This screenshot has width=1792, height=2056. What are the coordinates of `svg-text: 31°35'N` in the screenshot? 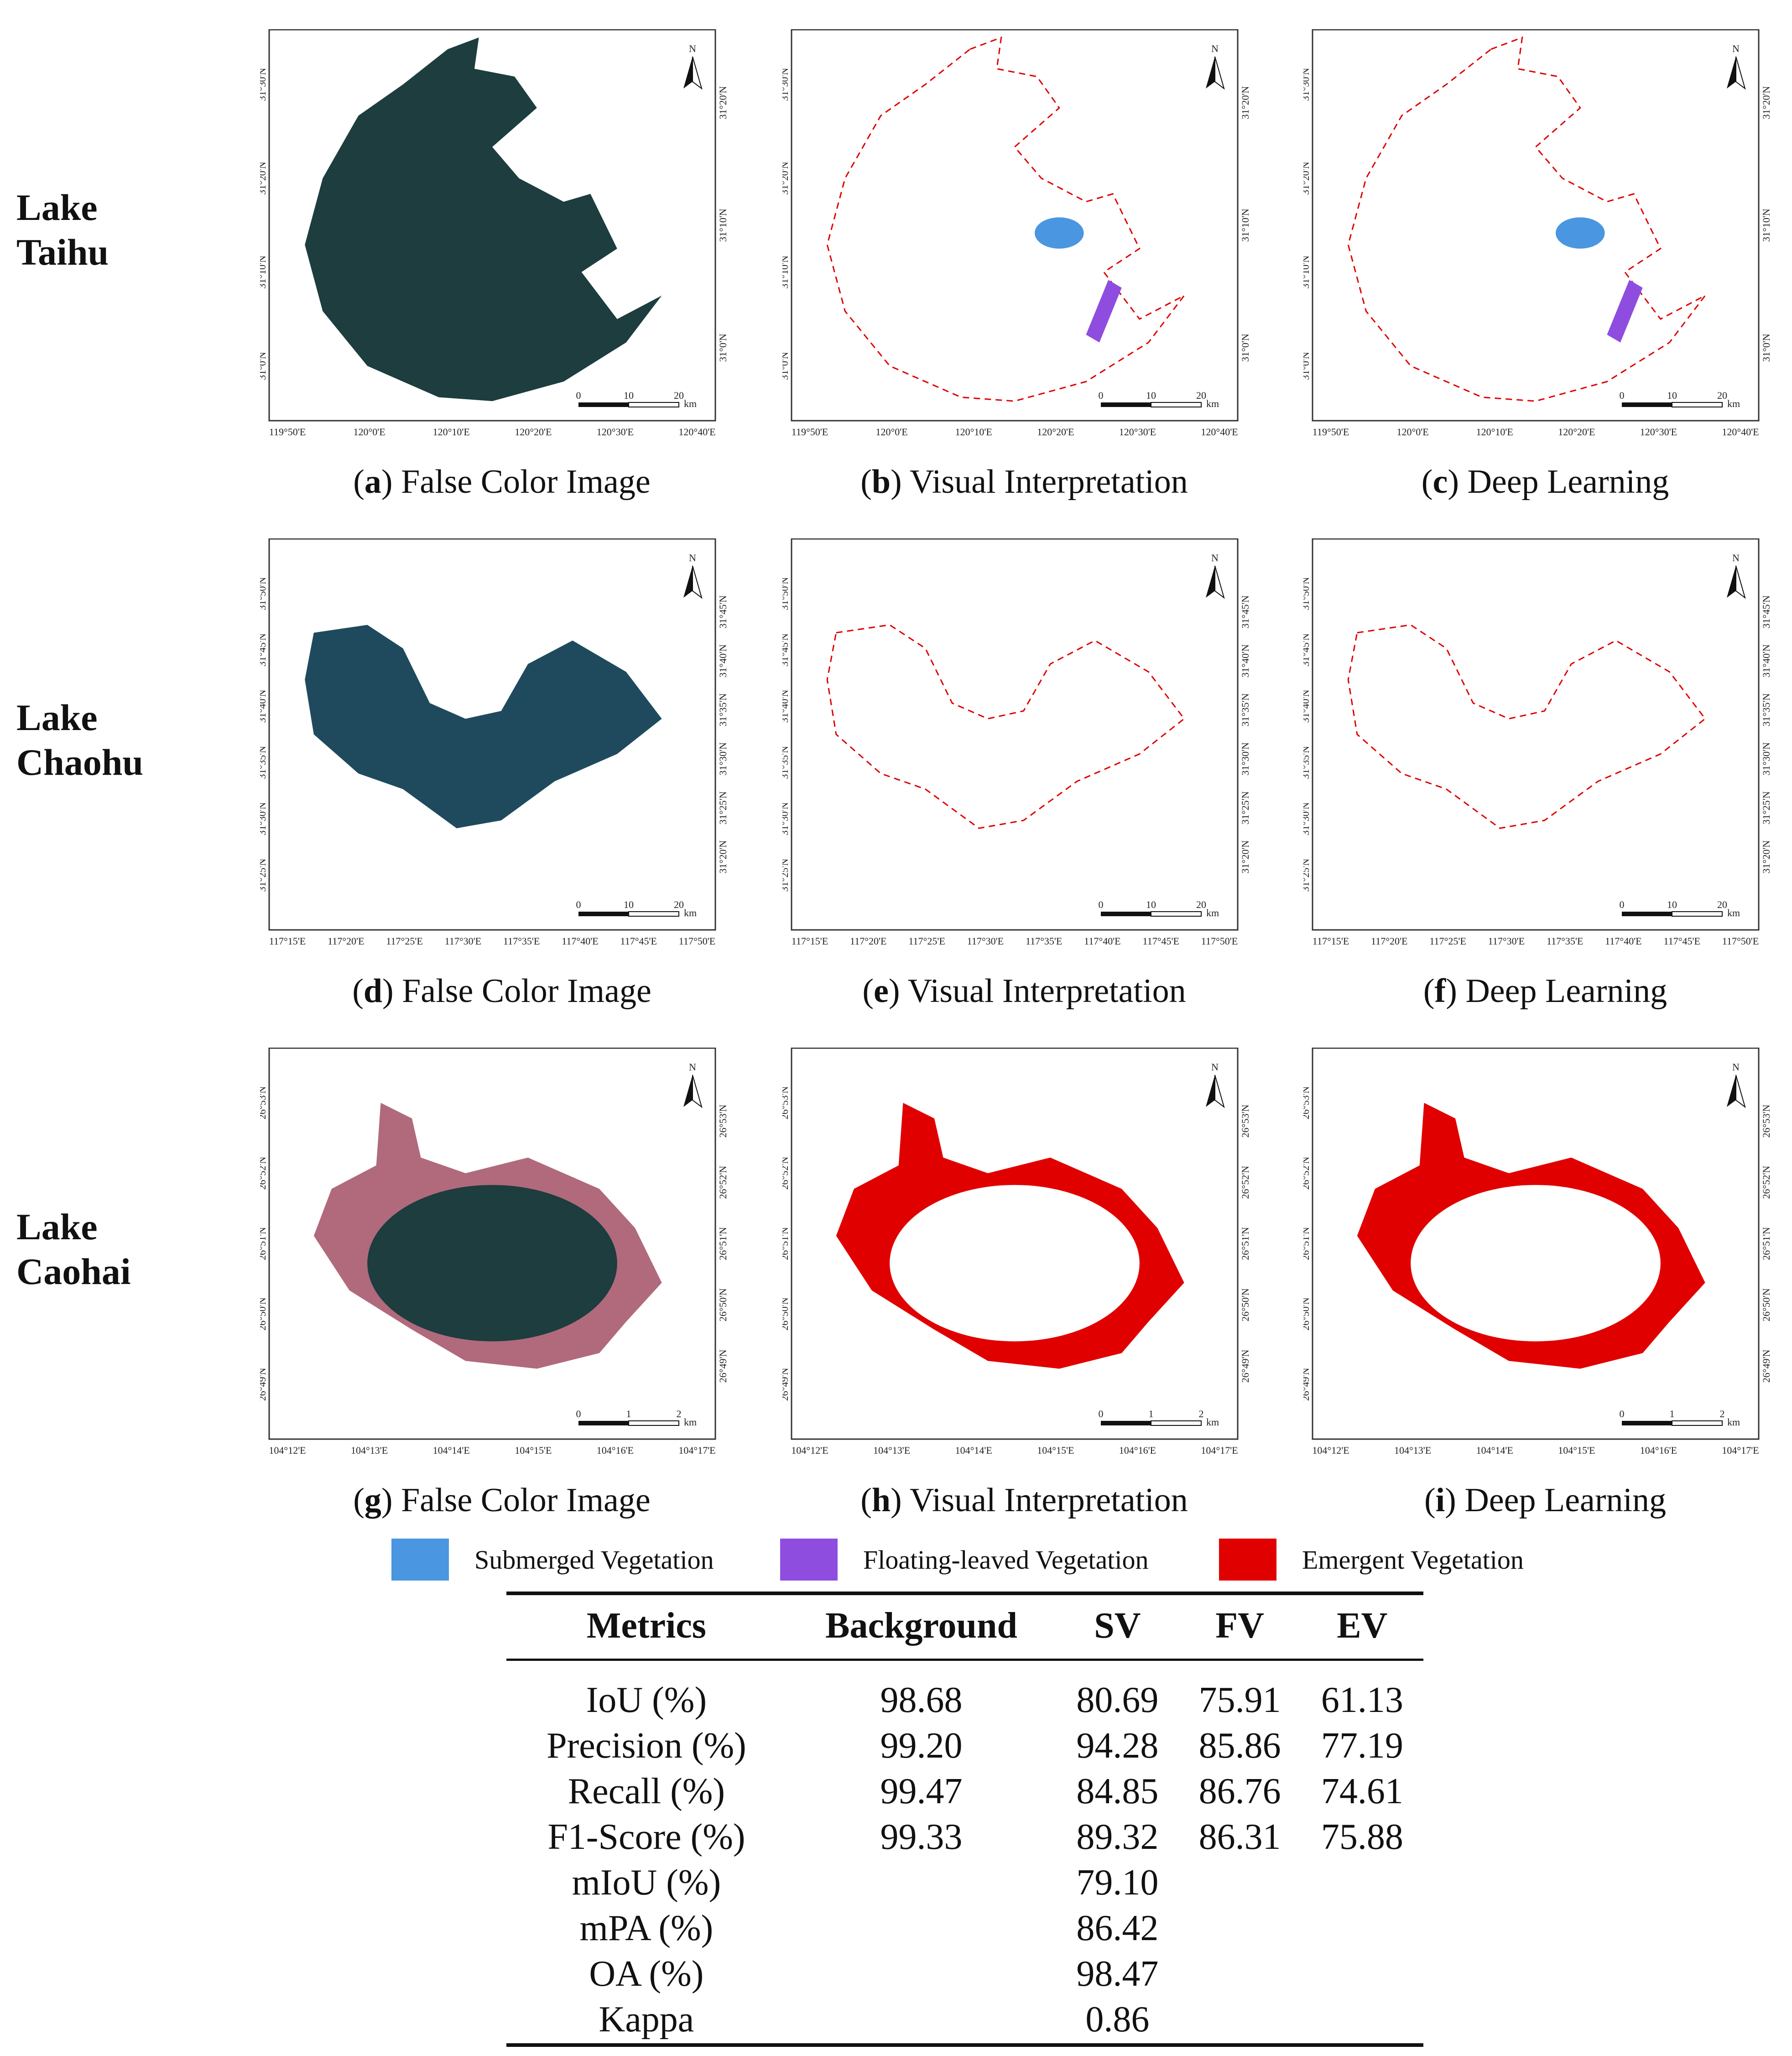 It's located at (1307, 763).